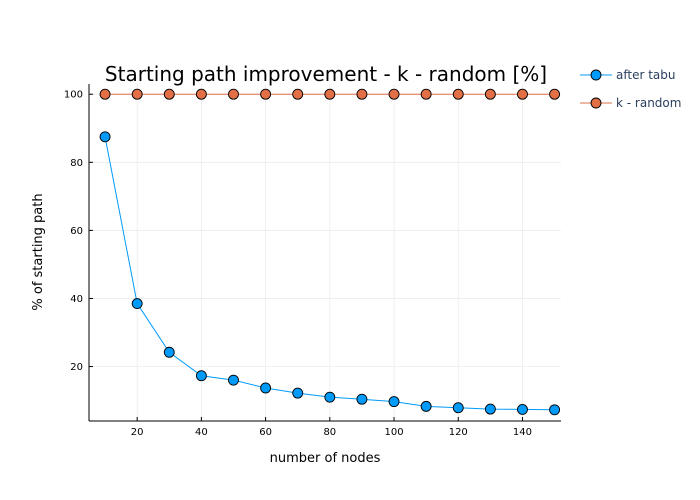  What do you see at coordinates (38, 251) in the screenshot?
I see `y-axis-label: % of starting path` at bounding box center [38, 251].